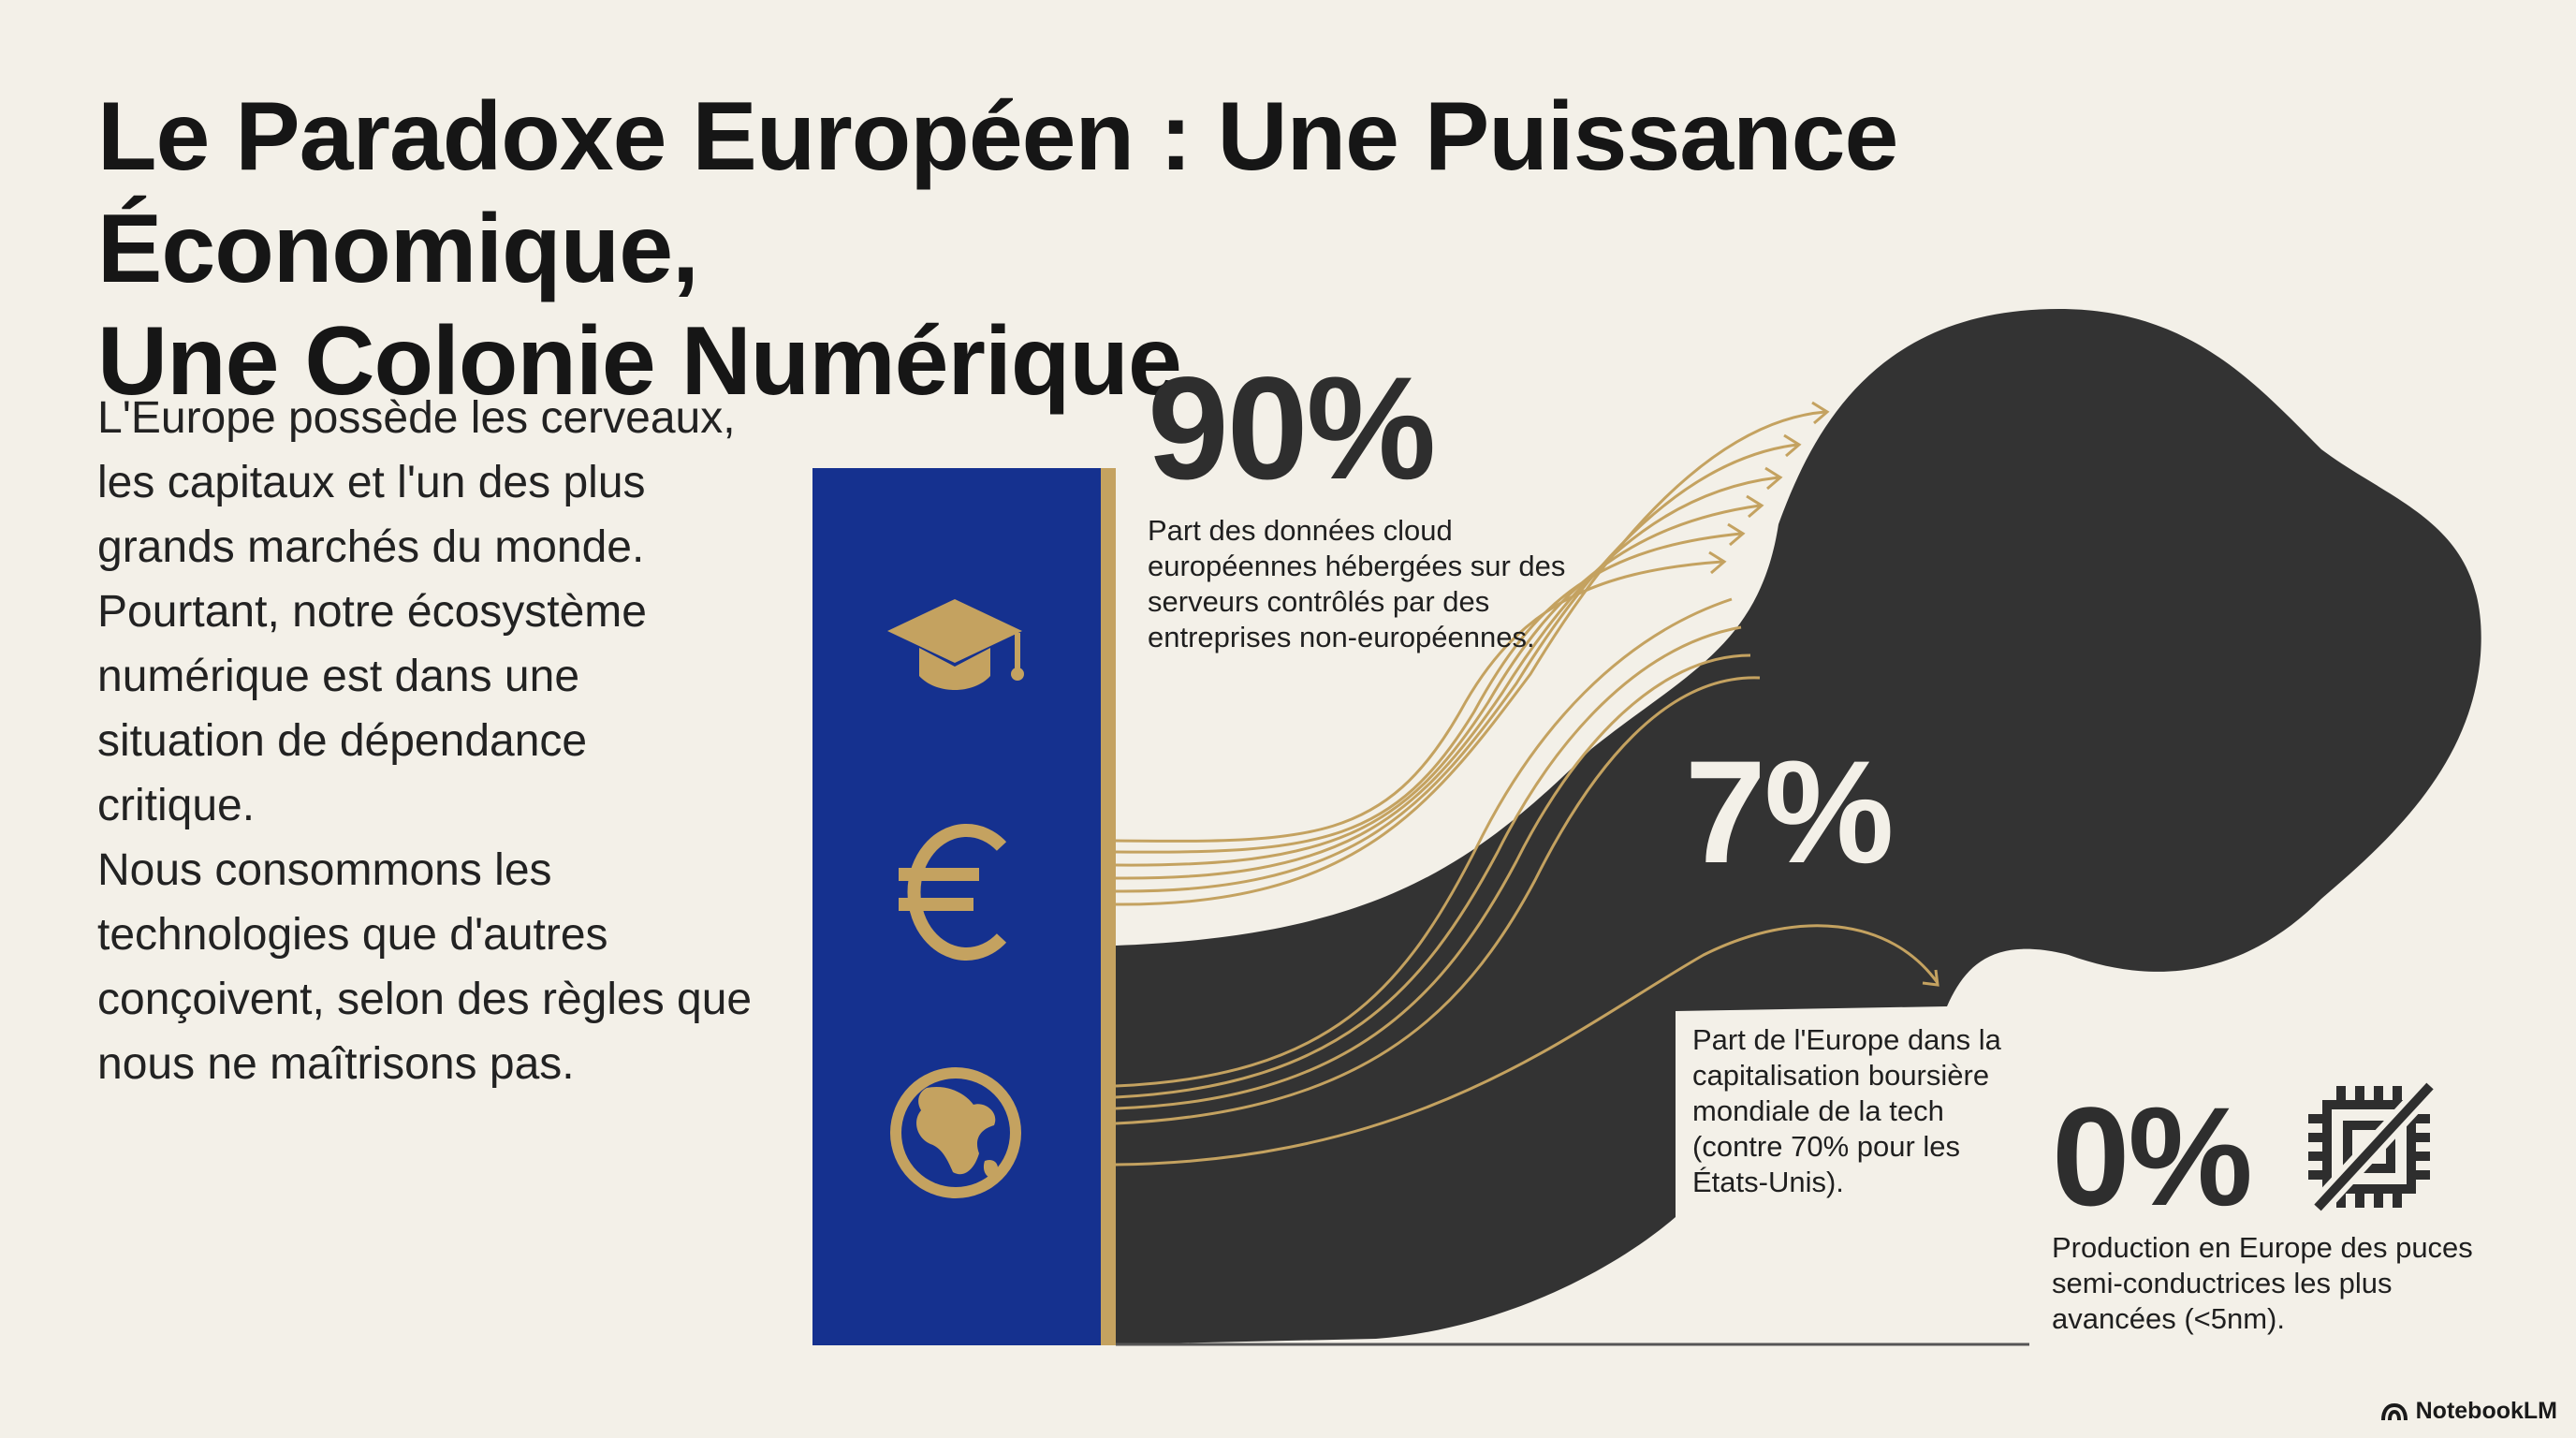 This screenshot has height=1438, width=2576. Describe the element at coordinates (956, 1132) in the screenshot. I see `globe-icon` at that location.